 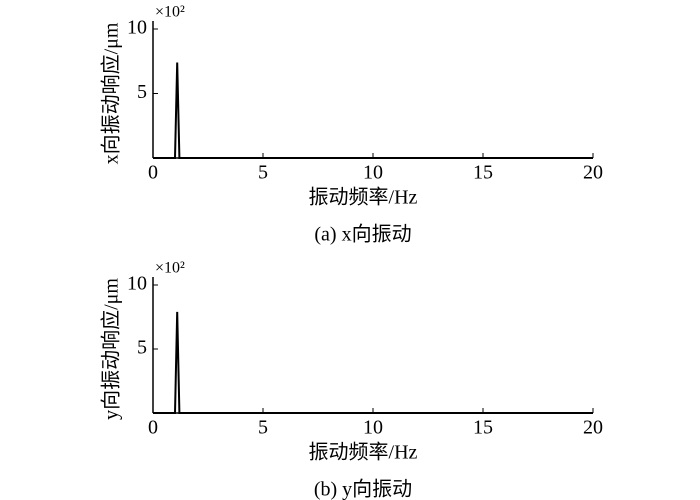 I want to click on caption: (a) x向振动, so click(x=362, y=234).